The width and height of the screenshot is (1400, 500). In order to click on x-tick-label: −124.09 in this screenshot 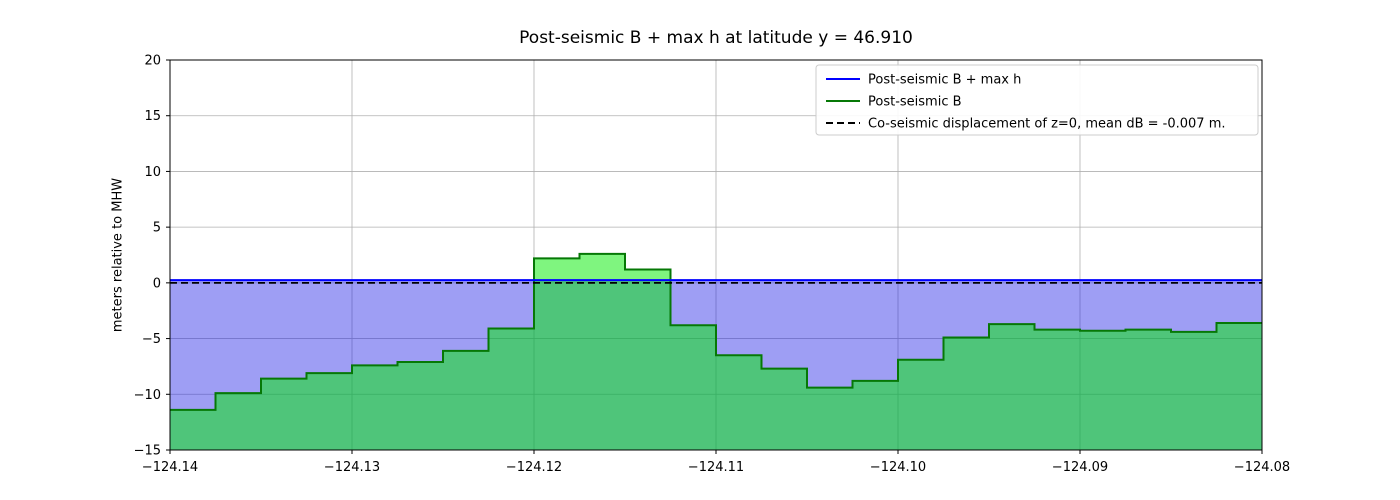, I will do `click(1080, 467)`.